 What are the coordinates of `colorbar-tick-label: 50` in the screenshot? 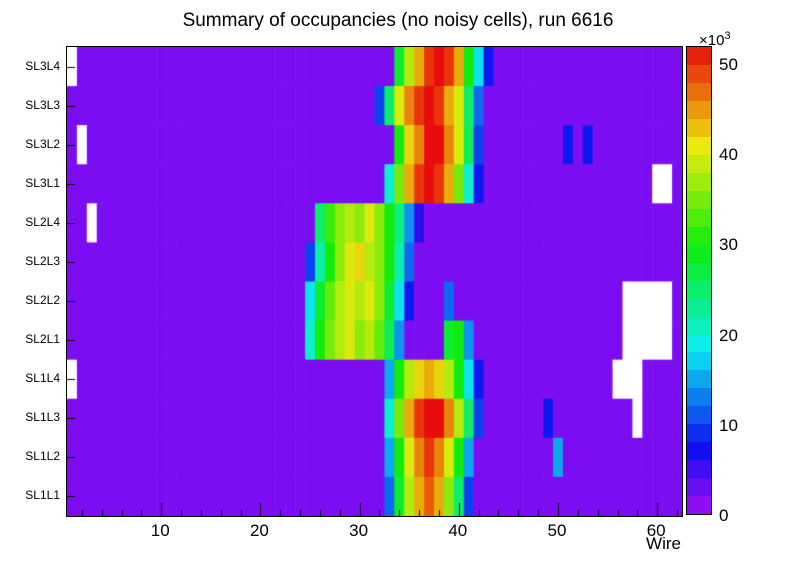 It's located at (728, 65).